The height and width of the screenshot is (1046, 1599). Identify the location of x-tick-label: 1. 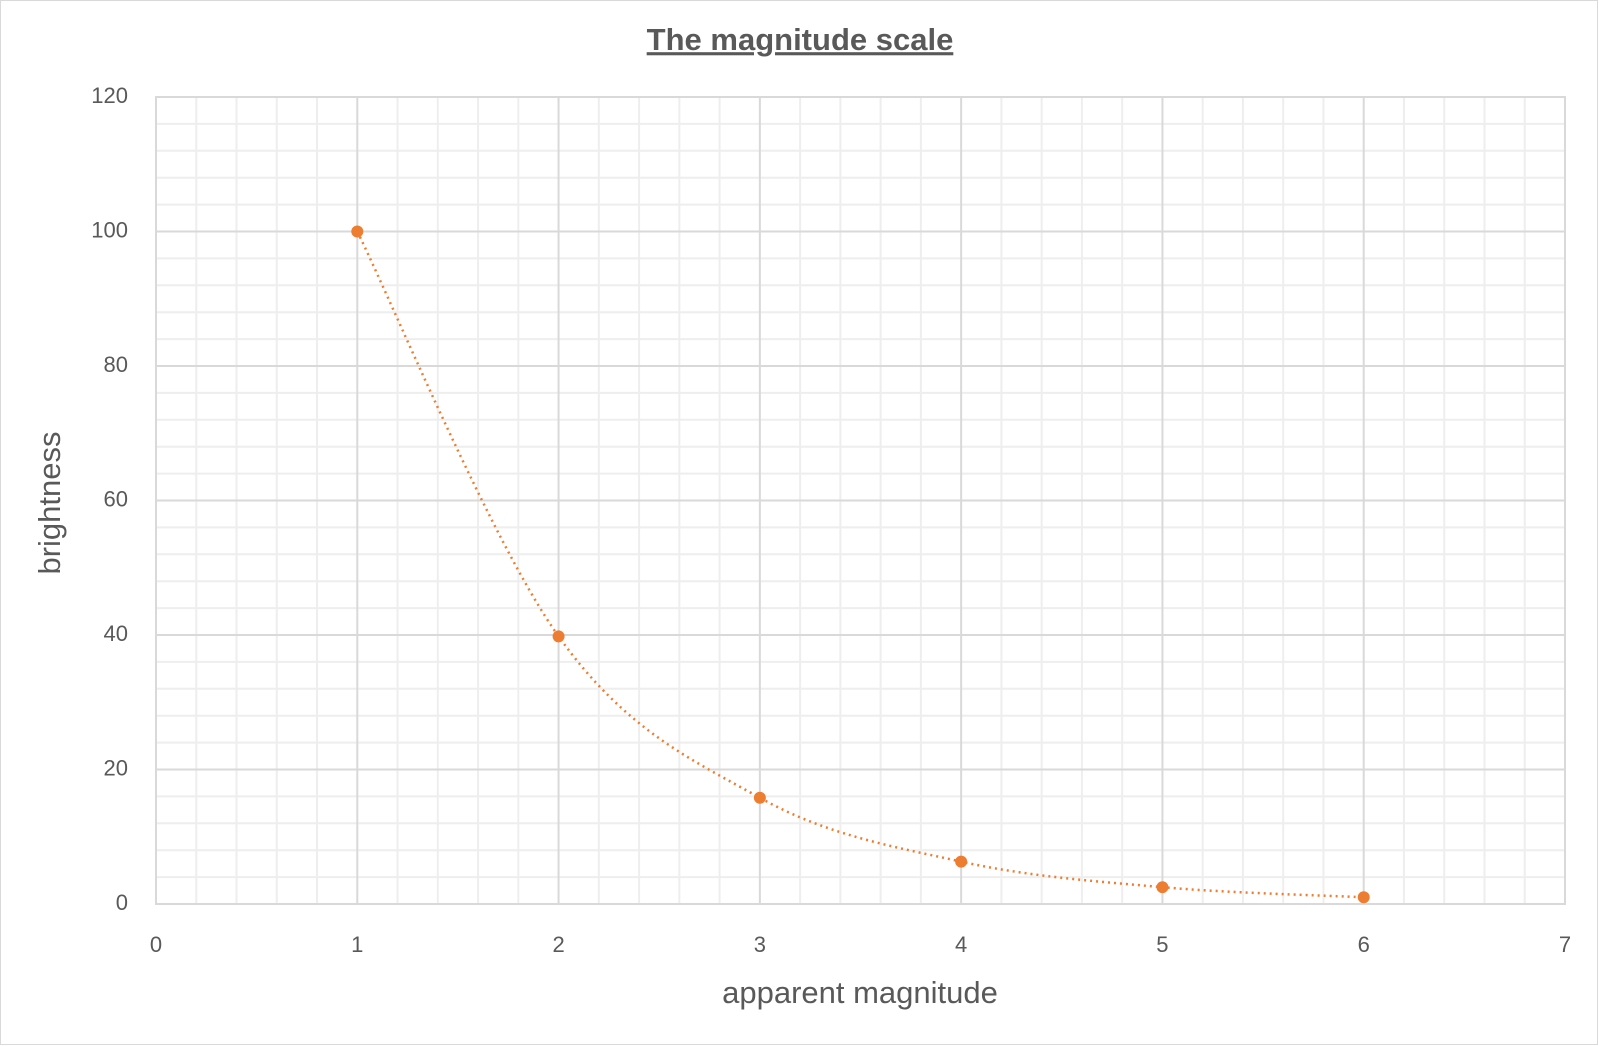
(357, 944).